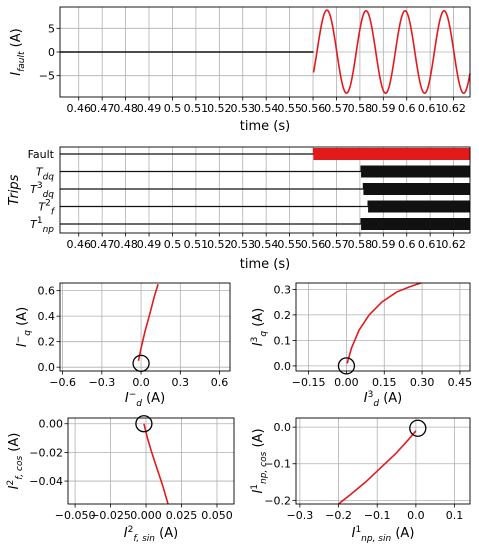 Image resolution: width=479 pixels, height=550 pixels. What do you see at coordinates (182, 515) in the screenshot?
I see `p5-xtick-label: 0.025` at bounding box center [182, 515].